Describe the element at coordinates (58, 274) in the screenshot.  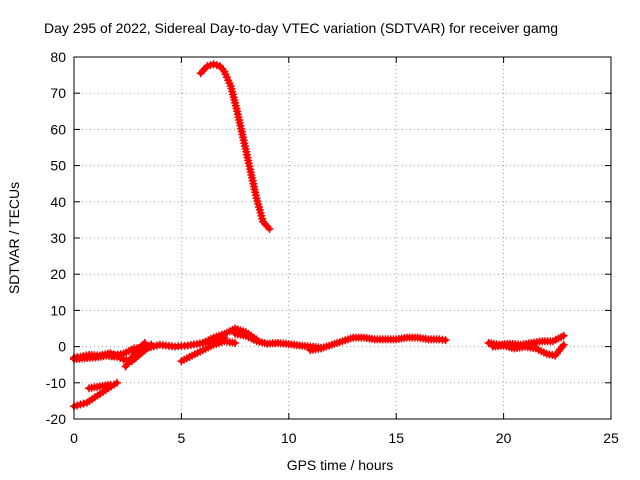
I see `y-tick-label: 20` at that location.